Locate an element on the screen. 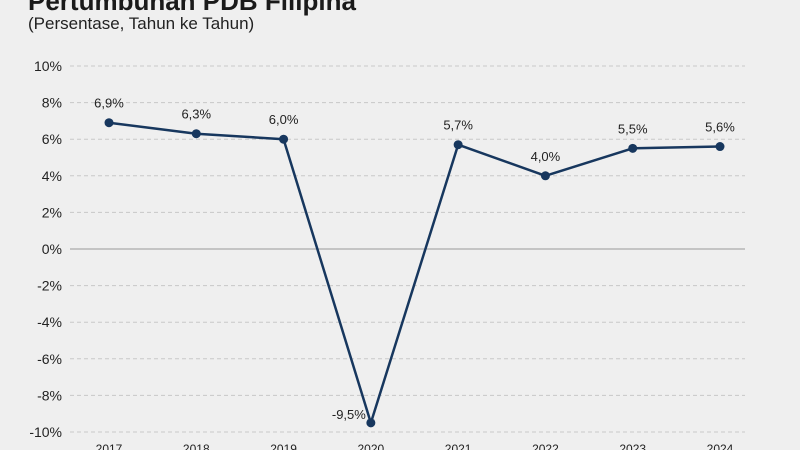 The height and width of the screenshot is (450, 800). x-tick-label: 2017 is located at coordinates (109, 446).